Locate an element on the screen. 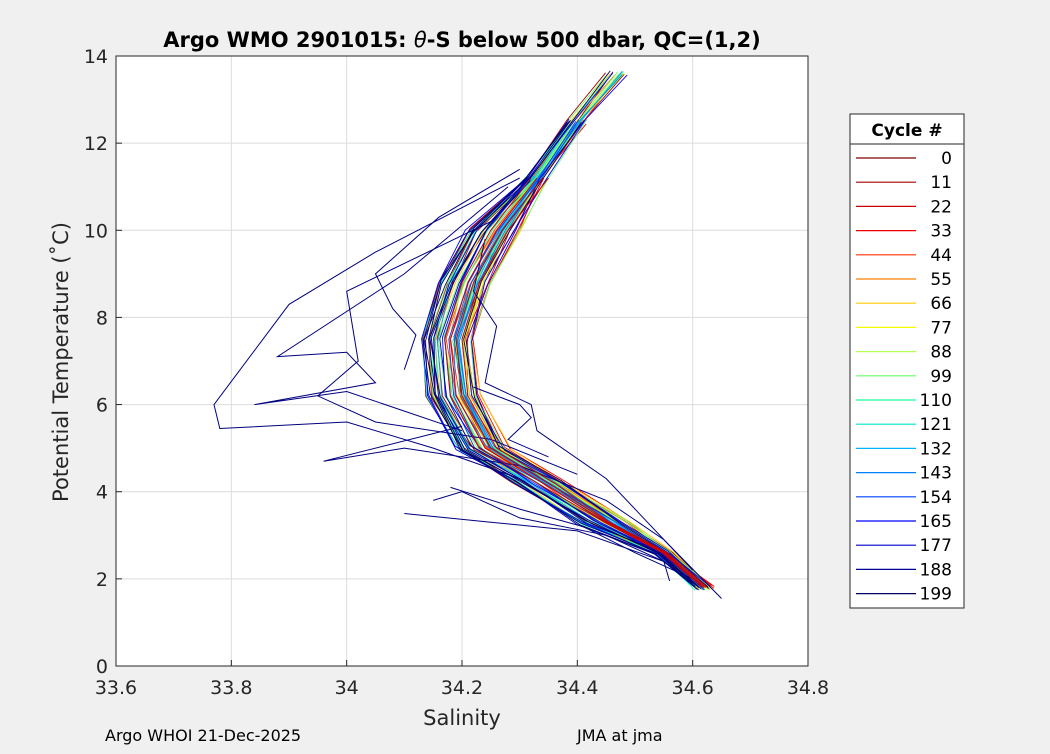 The image size is (1050, 754). legend-label: 0 is located at coordinates (946, 159).